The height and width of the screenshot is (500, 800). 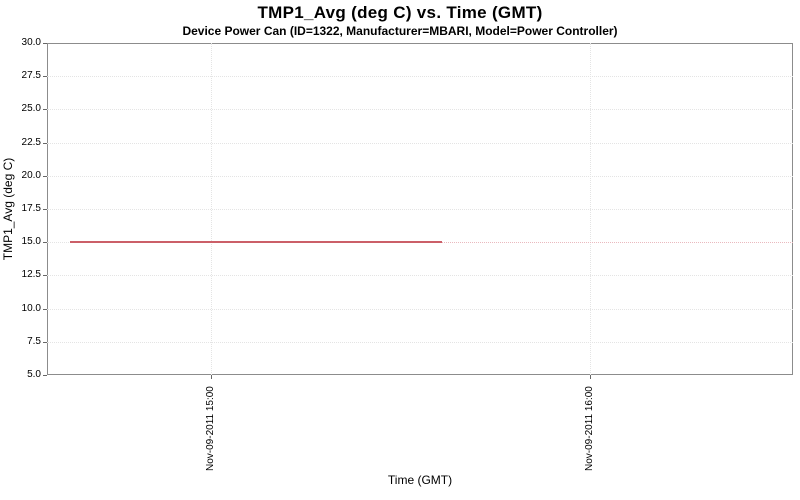 I want to click on y-tick-label: 22.5, so click(x=31, y=142).